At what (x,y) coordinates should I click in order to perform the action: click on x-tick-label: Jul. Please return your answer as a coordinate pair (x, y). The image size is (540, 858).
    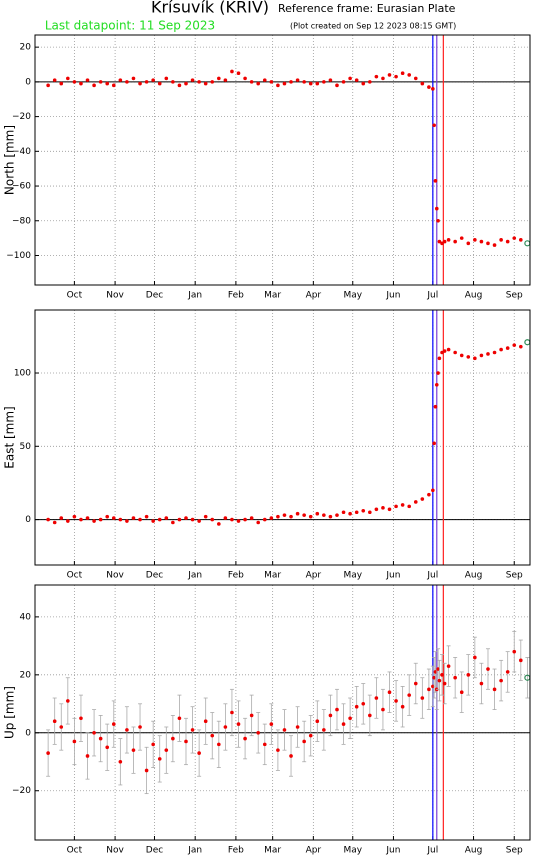
    Looking at the image, I should click on (432, 576).